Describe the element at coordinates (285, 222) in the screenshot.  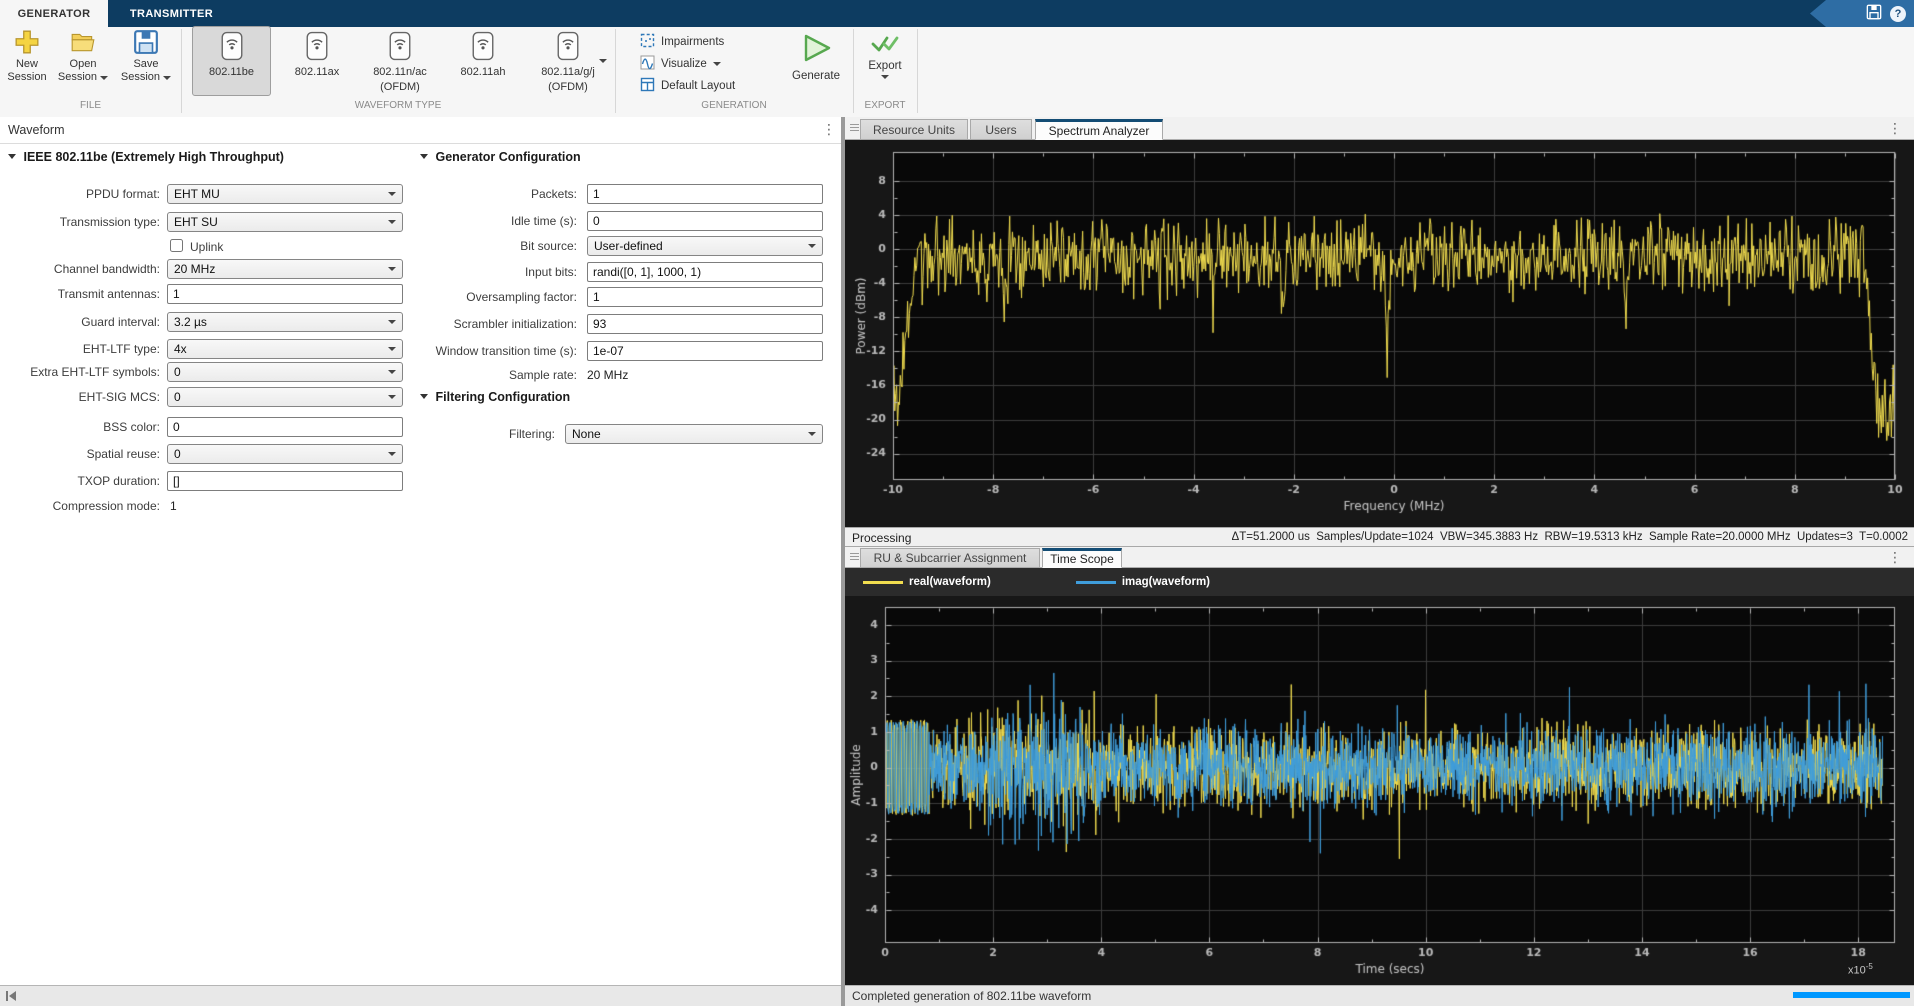
I see `transmission-type-select: EHT SU` at that location.